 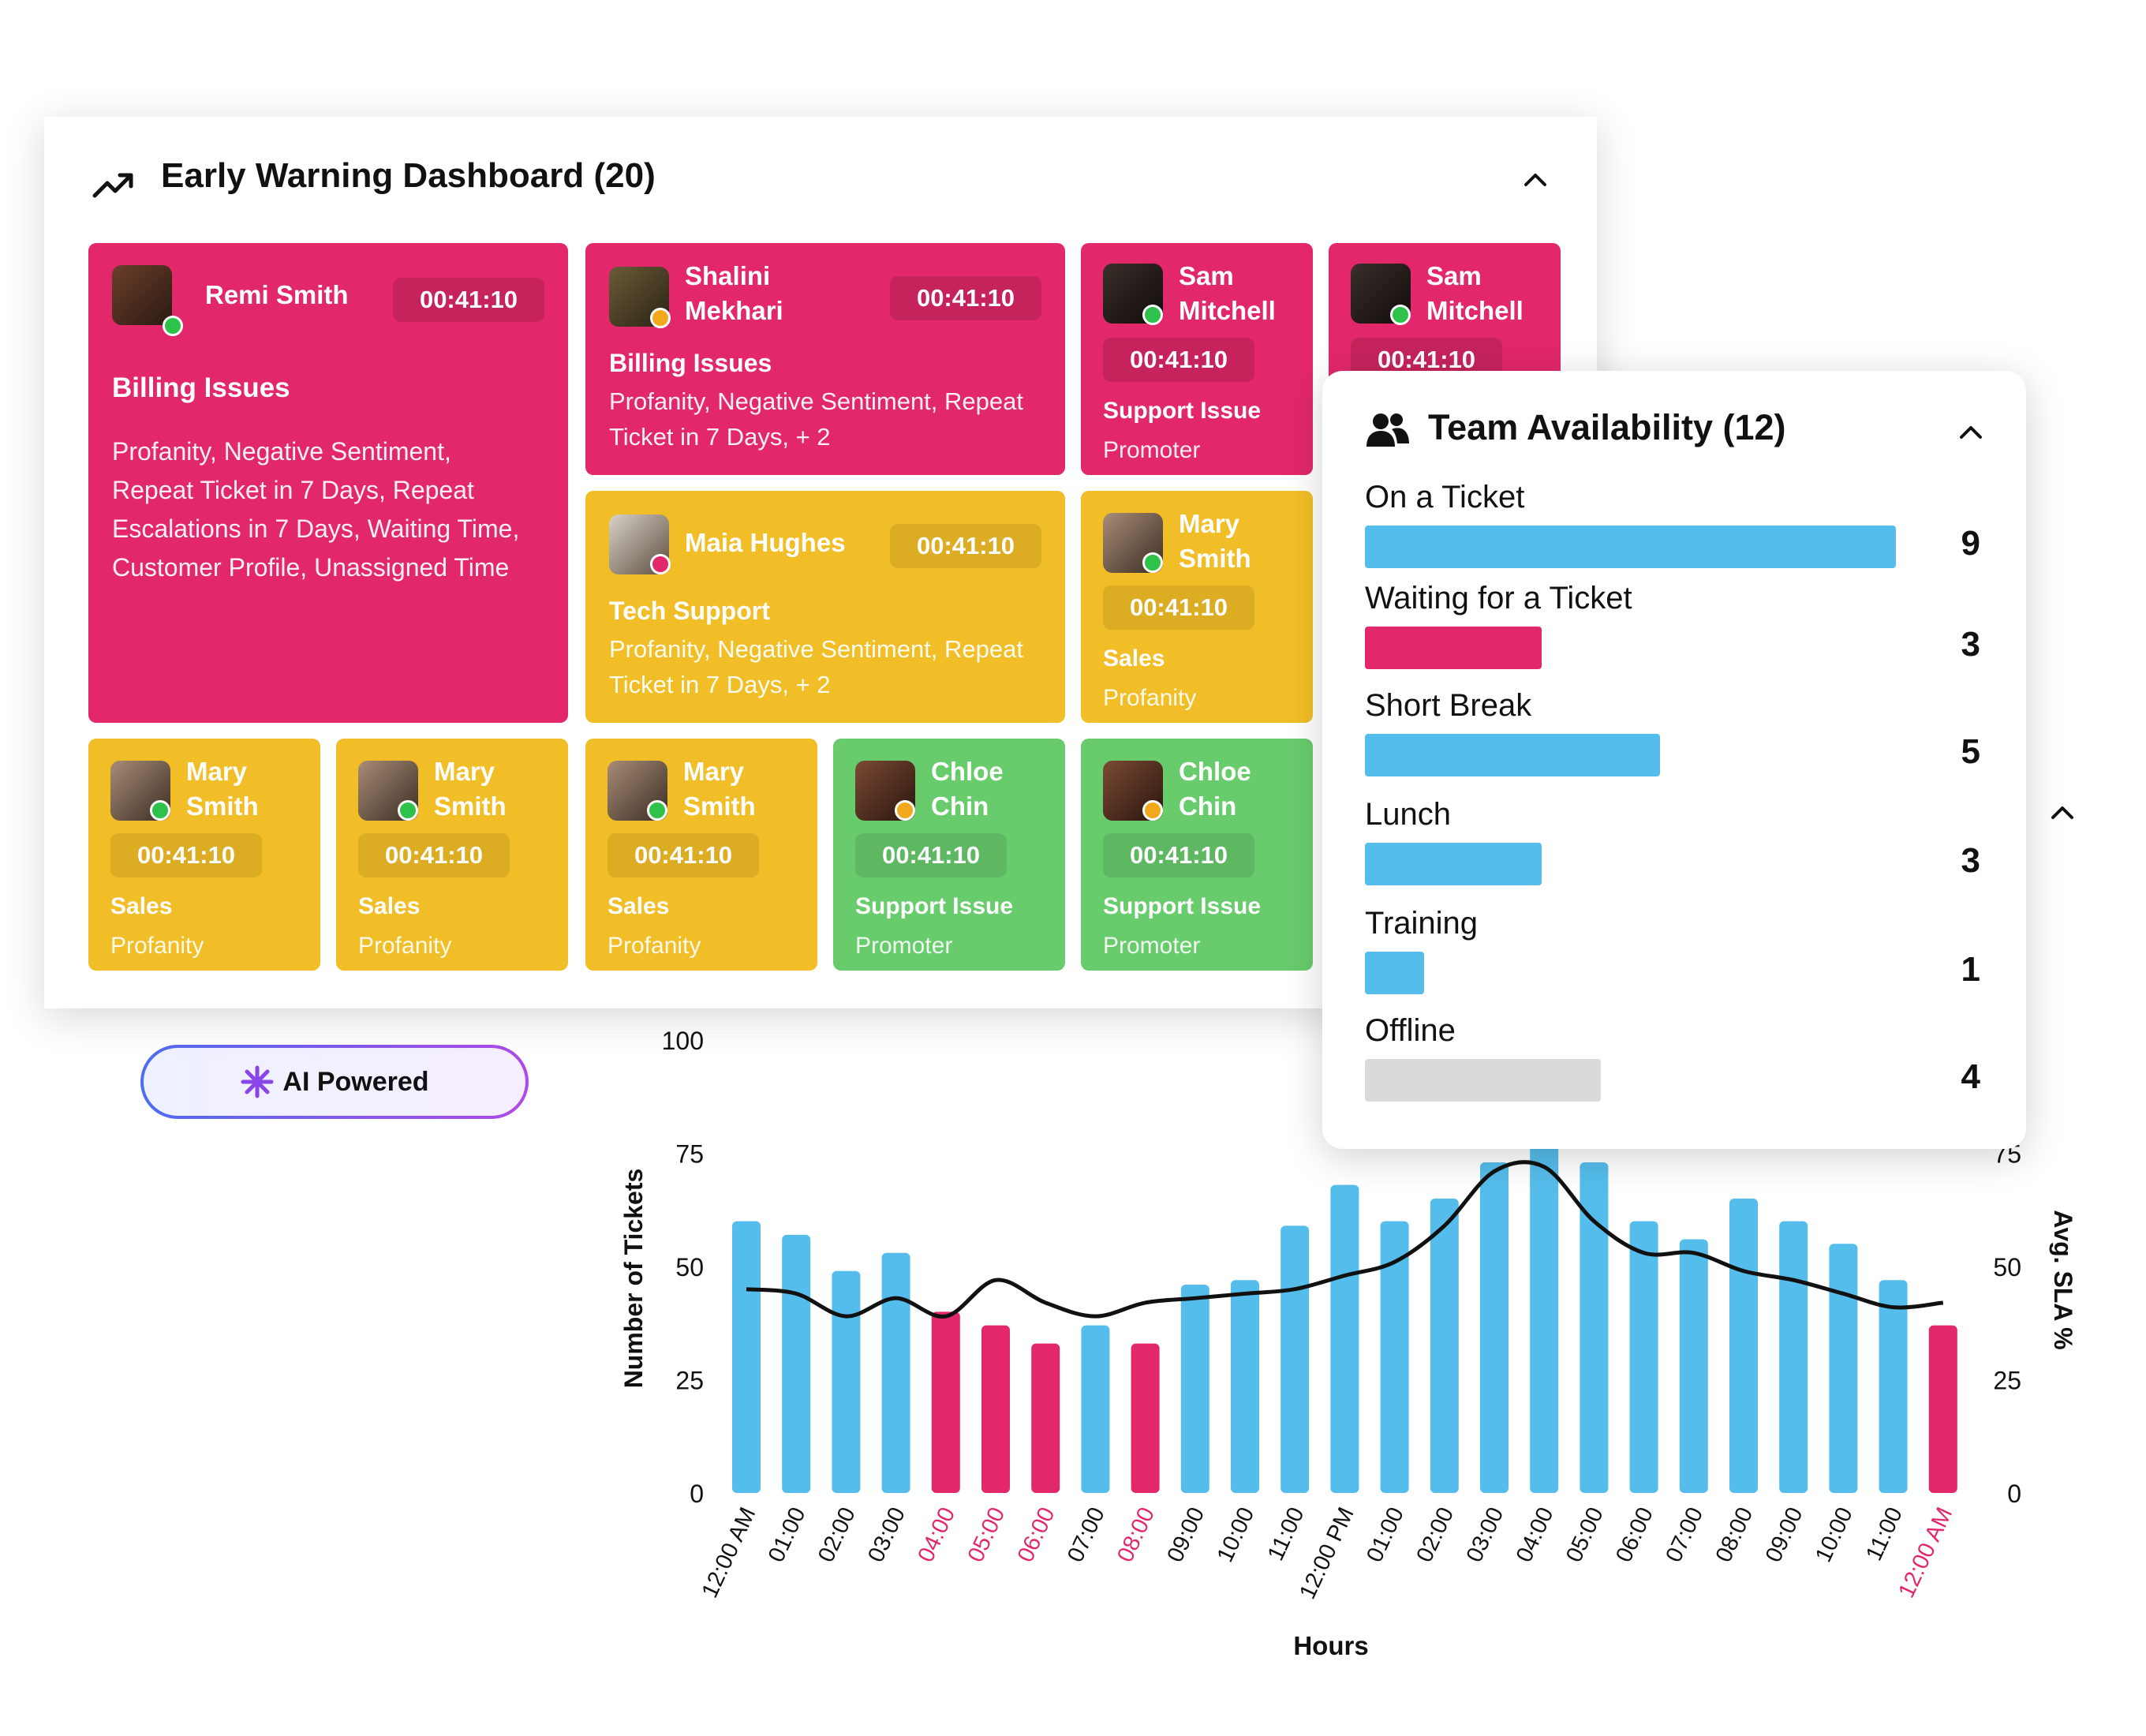 I want to click on availability-count: 3, so click(x=1970, y=644).